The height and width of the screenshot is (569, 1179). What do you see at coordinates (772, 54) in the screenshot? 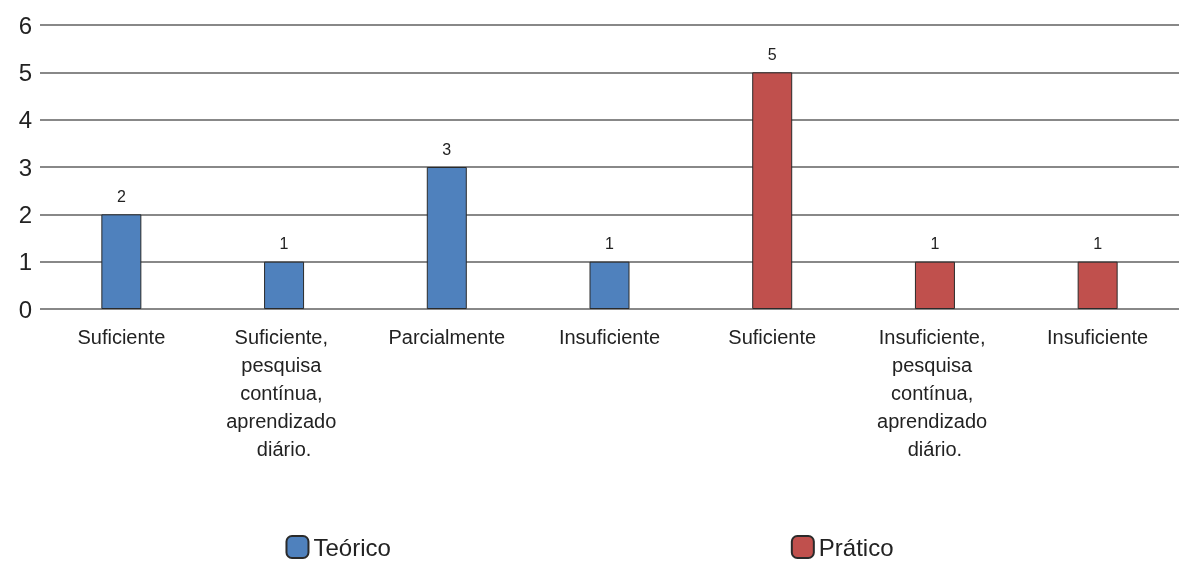
I see `data-label: 5` at bounding box center [772, 54].